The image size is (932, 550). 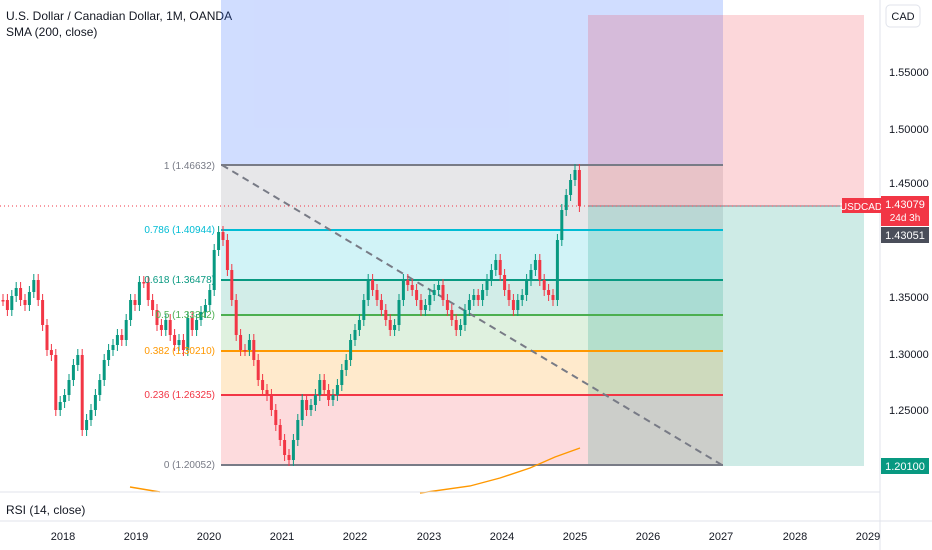 What do you see at coordinates (909, 298) in the screenshot?
I see `price-tick: 1.35000` at bounding box center [909, 298].